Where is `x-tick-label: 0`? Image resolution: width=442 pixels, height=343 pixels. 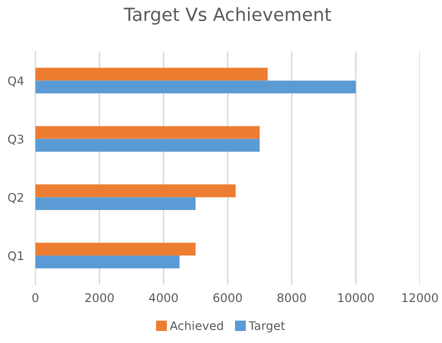 x-tick-label: 0 is located at coordinates (35, 297).